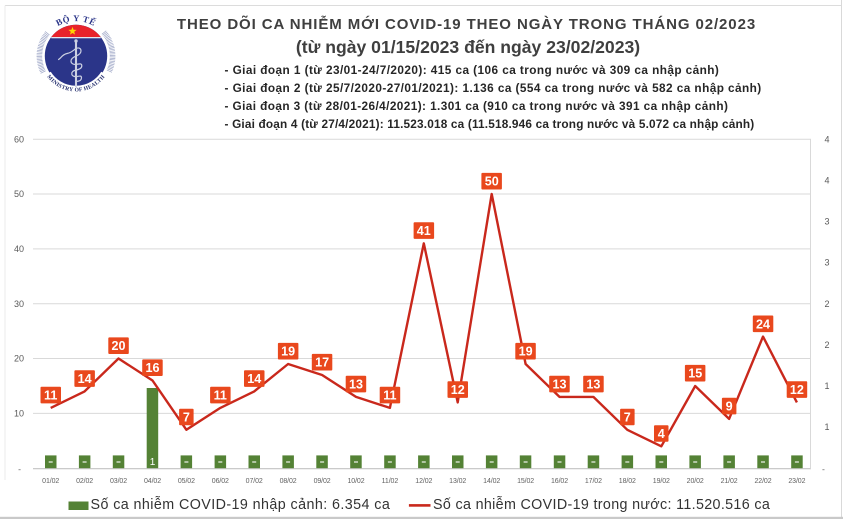  Describe the element at coordinates (695, 374) in the screenshot. I see `svg-text: 15` at that location.